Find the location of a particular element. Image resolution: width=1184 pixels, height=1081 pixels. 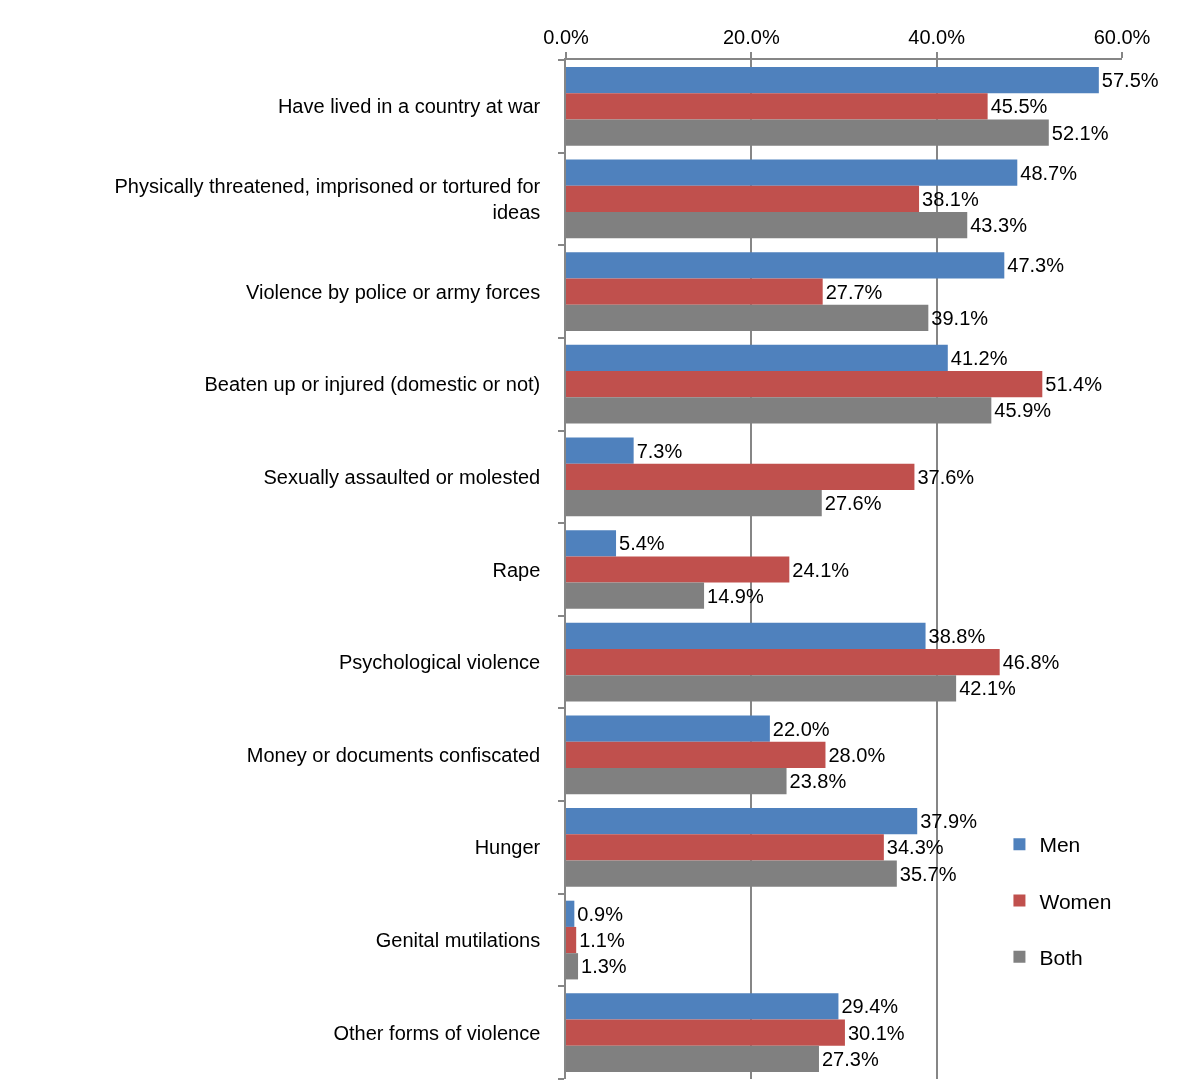

data-label: 52.1% is located at coordinates (1080, 132).